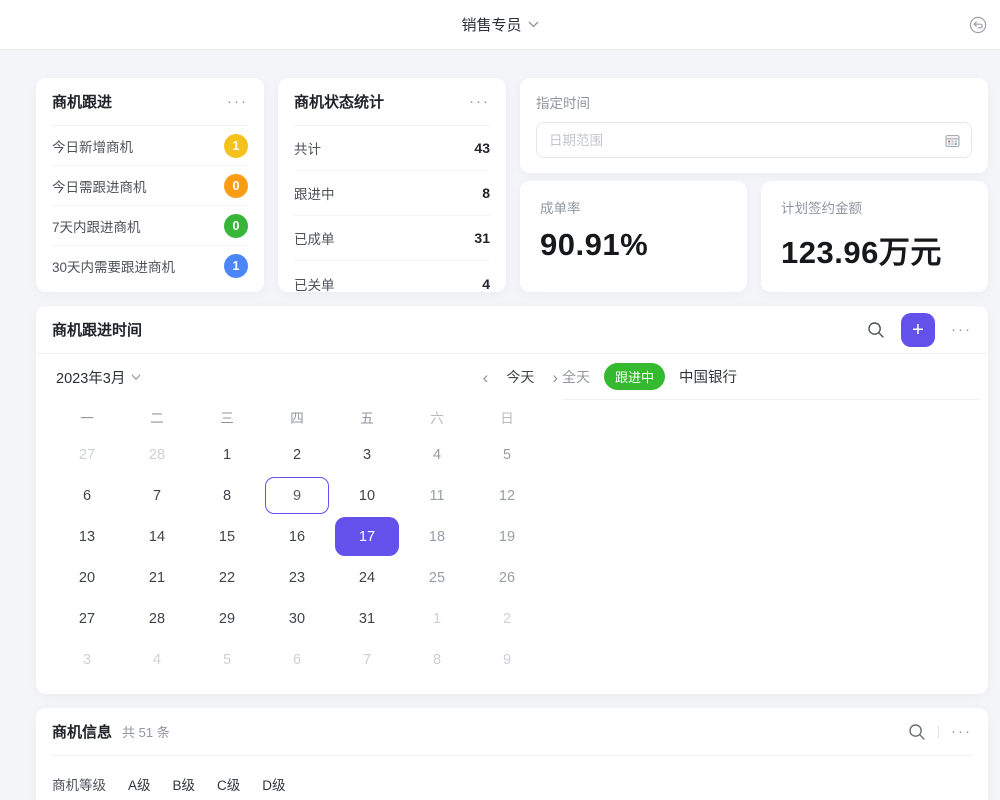 Image resolution: width=1000 pixels, height=800 pixels. Describe the element at coordinates (227, 418) in the screenshot. I see `weekday-label: 三` at that location.